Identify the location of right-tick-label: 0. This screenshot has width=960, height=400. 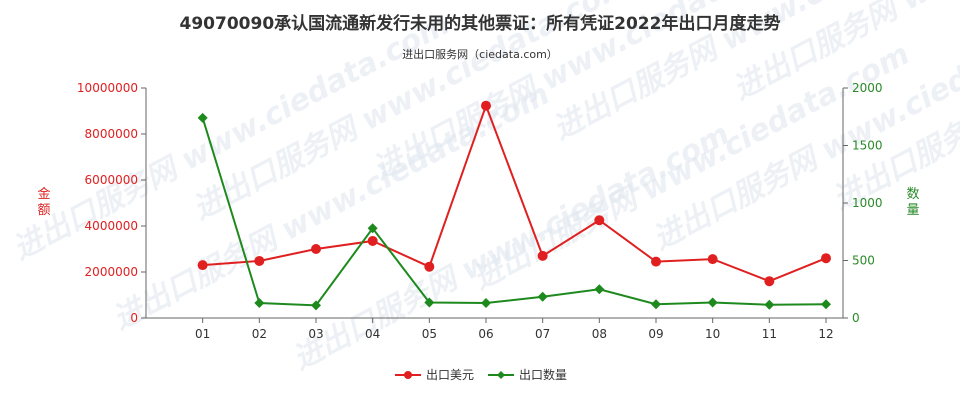
(856, 318).